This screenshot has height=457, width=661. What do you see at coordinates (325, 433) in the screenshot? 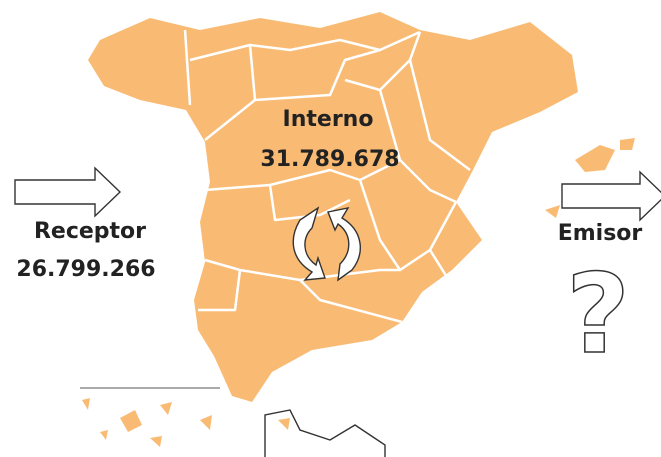
I see `ceuta-melilla` at bounding box center [325, 433].